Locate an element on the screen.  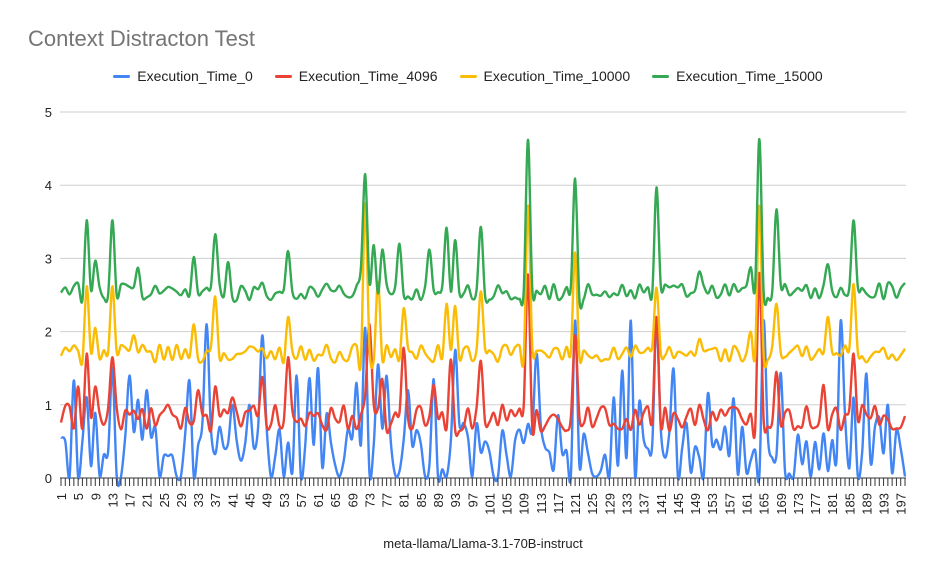
x-tick-label: 61 is located at coordinates (318, 500).